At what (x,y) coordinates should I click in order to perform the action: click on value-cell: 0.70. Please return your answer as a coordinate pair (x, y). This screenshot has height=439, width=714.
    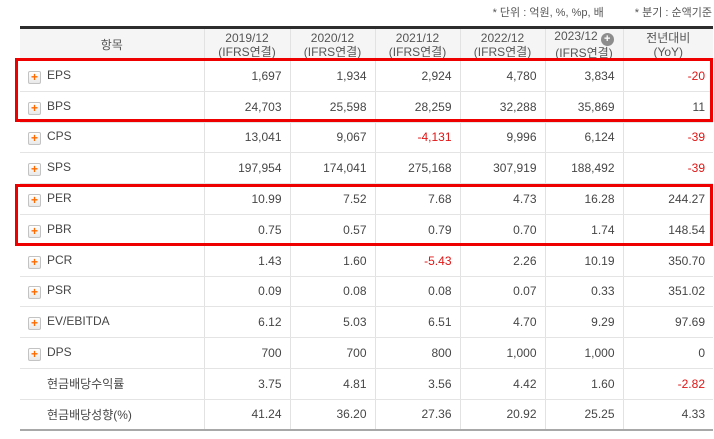
    Looking at the image, I should click on (502, 230).